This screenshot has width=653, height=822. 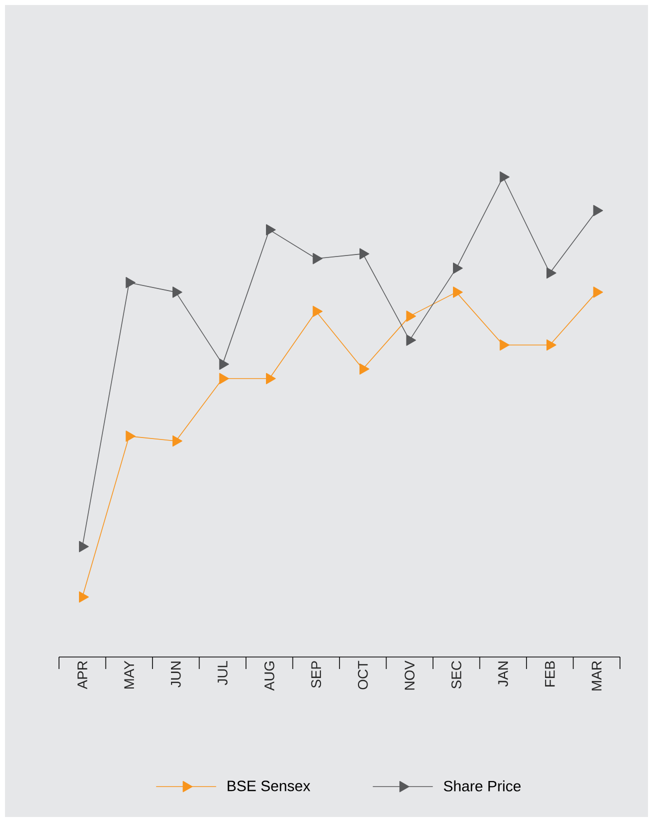 What do you see at coordinates (316, 674) in the screenshot?
I see `x-tick-label: SEP` at bounding box center [316, 674].